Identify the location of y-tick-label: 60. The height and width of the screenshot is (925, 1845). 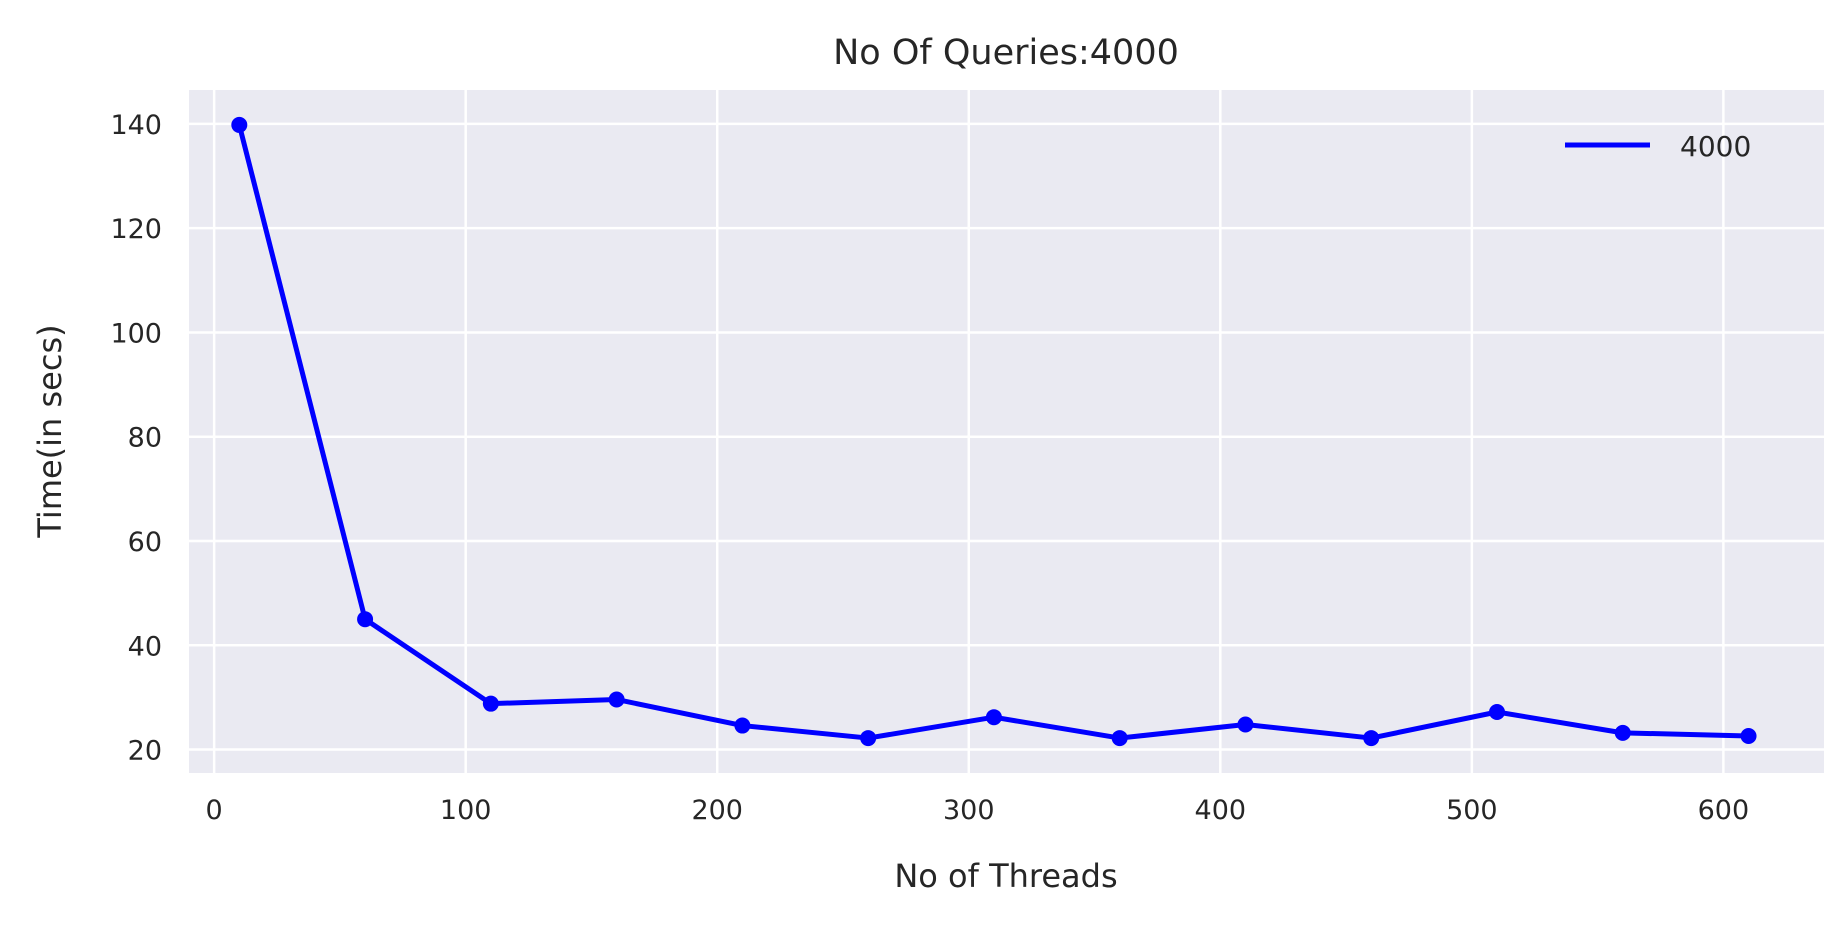
(145, 542).